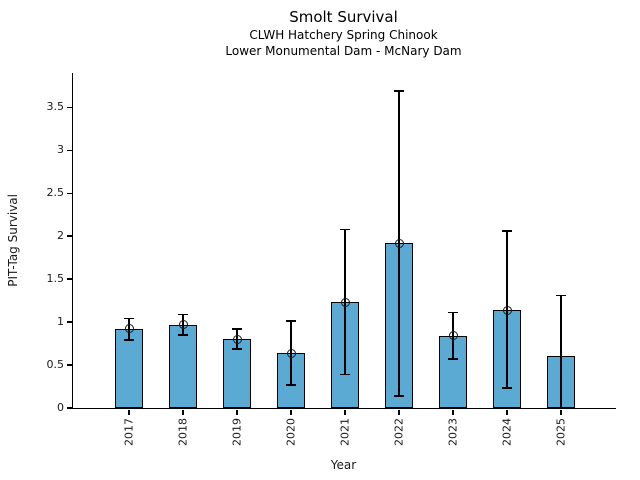 This screenshot has width=640, height=480. Describe the element at coordinates (129, 368) in the screenshot. I see `bar-2017` at that location.